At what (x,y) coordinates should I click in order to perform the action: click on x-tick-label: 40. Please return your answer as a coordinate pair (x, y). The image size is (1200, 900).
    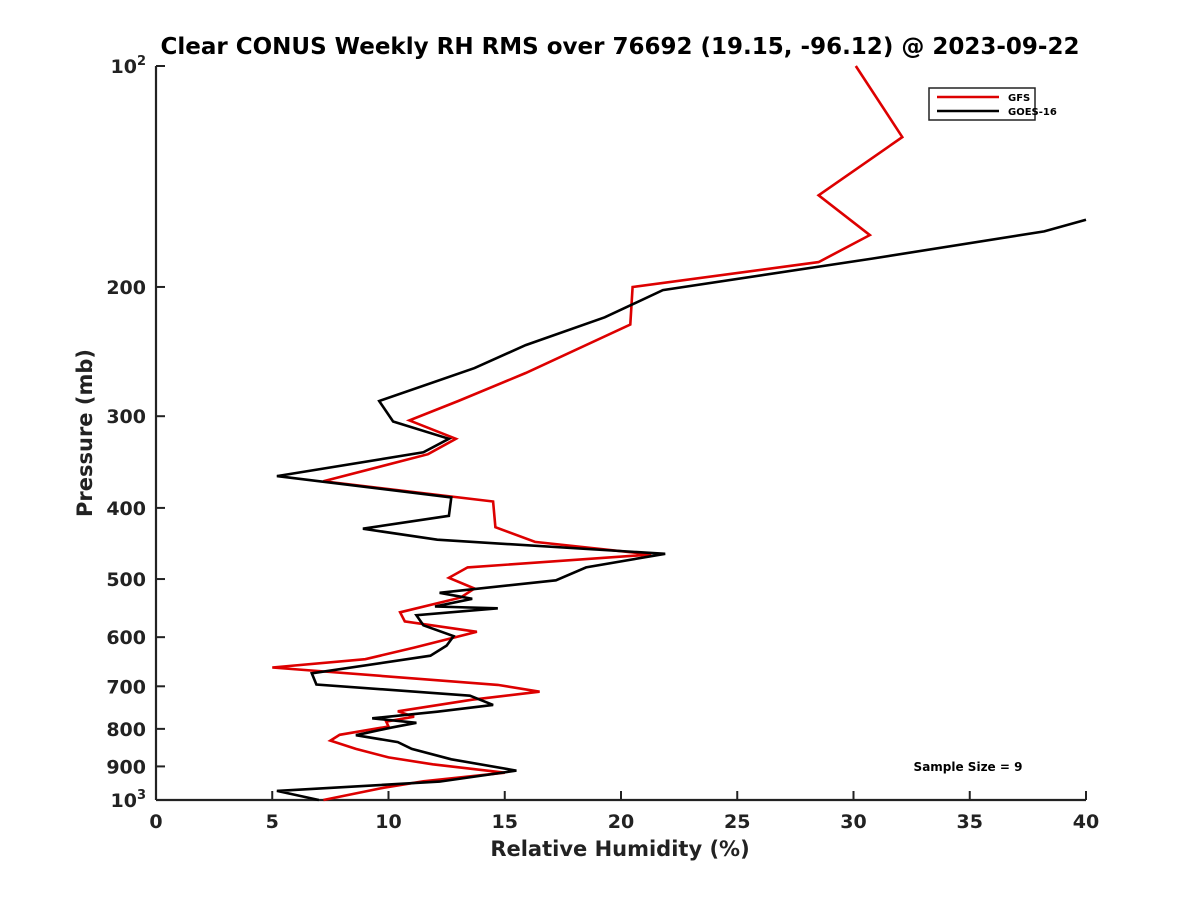
    Looking at the image, I should click on (1086, 822).